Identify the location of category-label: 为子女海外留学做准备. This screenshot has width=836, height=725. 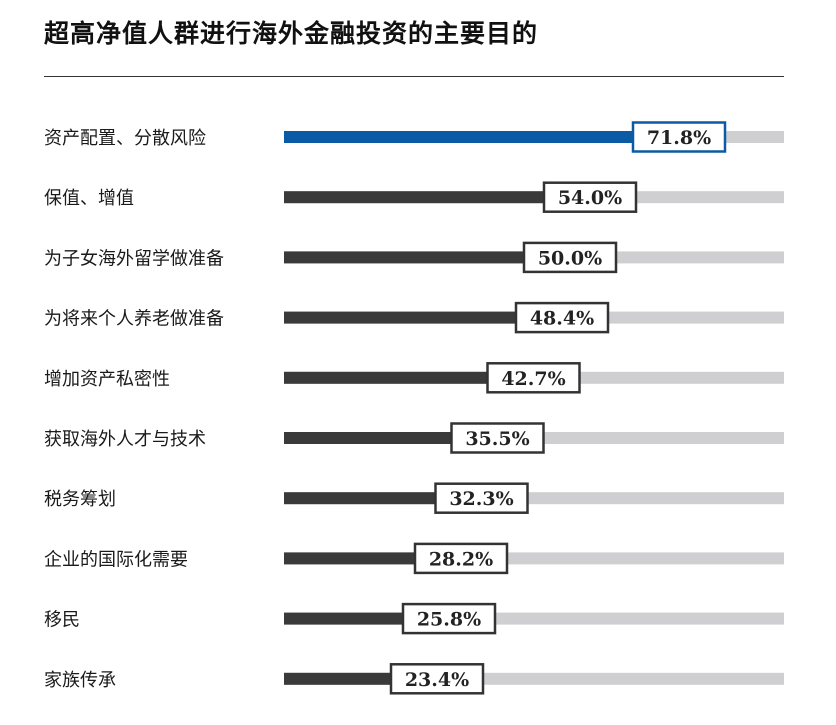
(134, 258).